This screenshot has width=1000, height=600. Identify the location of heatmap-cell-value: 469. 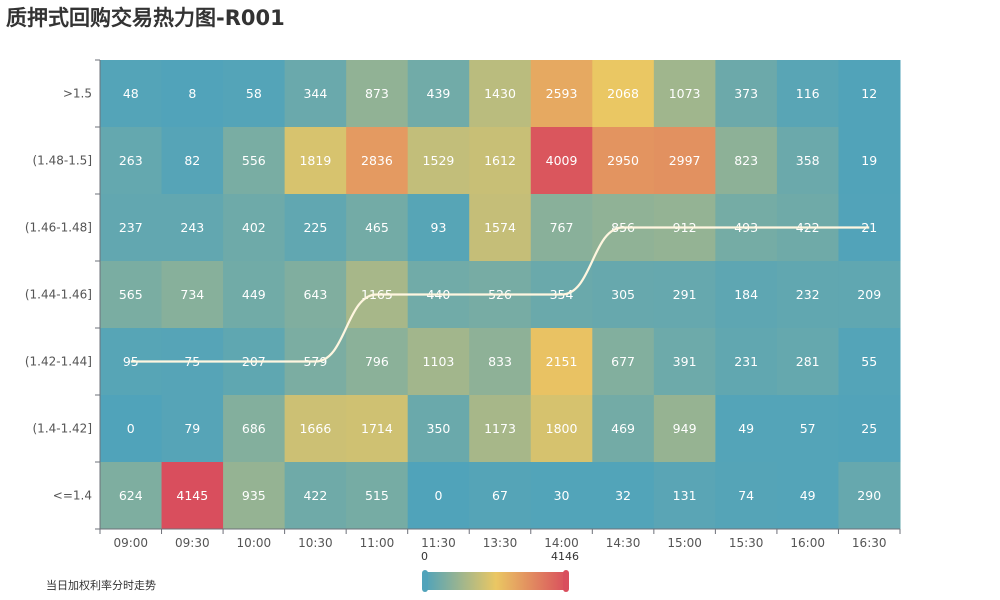
(623, 428).